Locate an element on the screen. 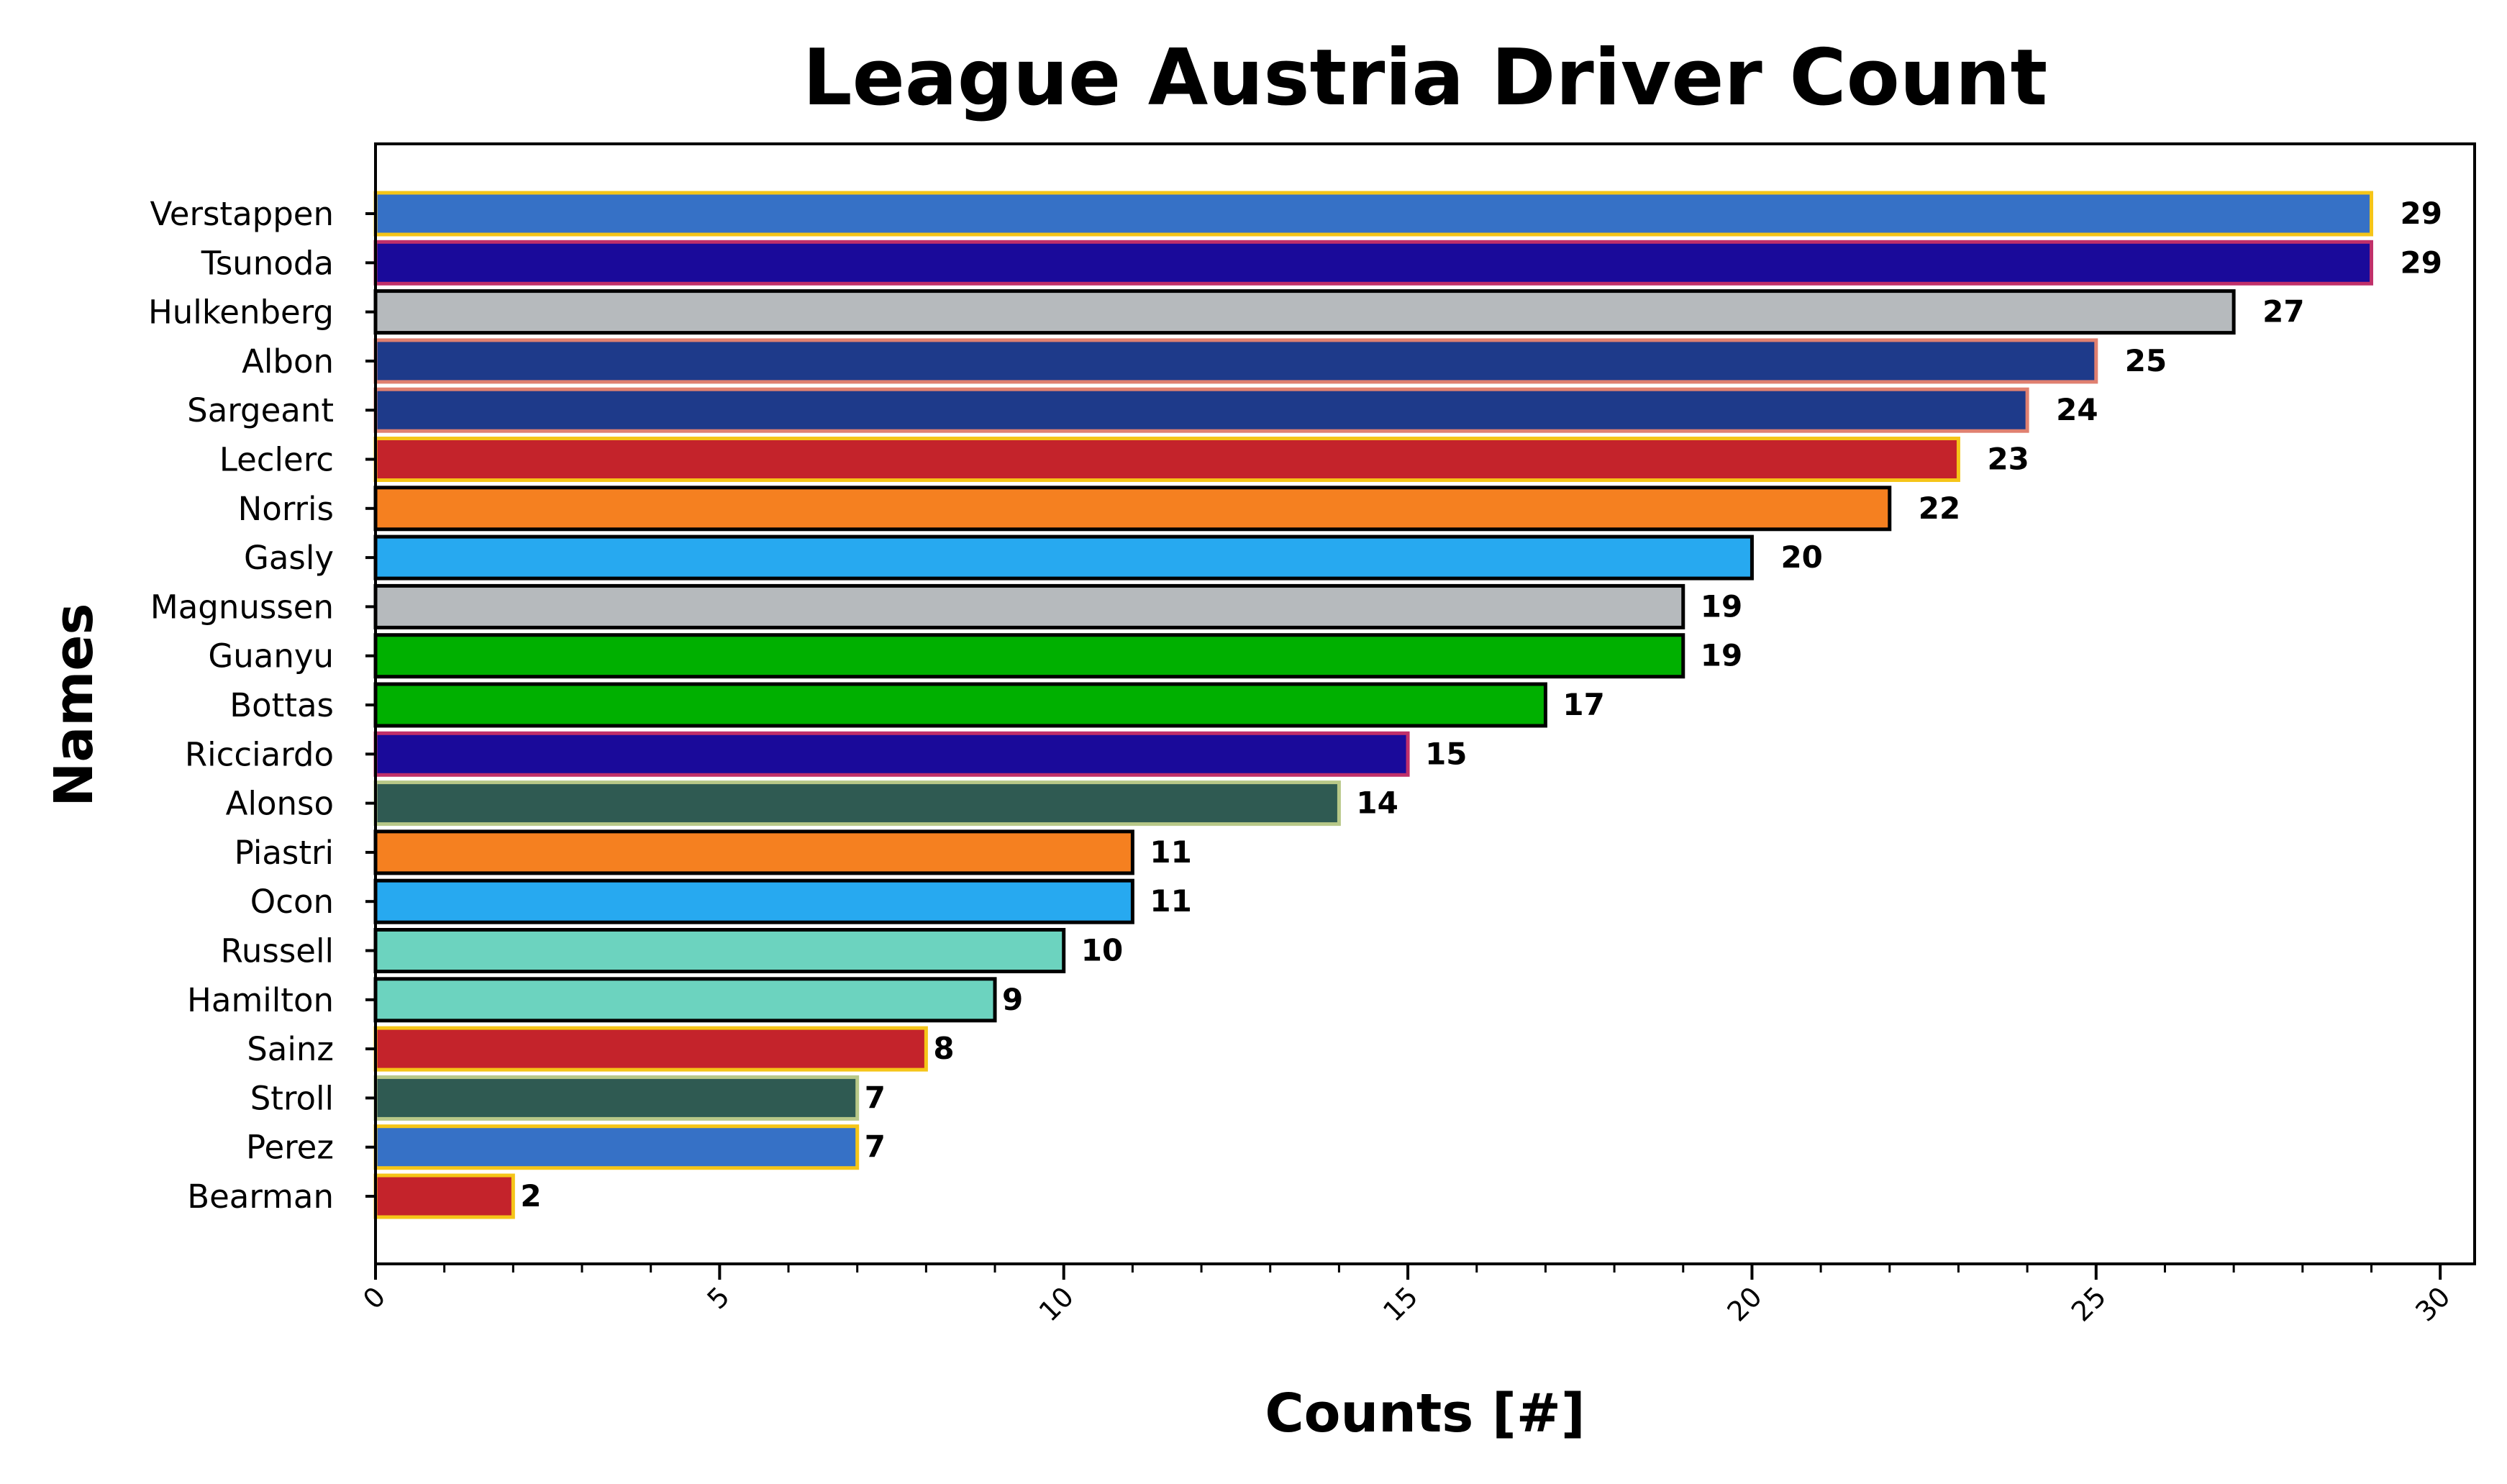 This screenshot has height=1484, width=2507. x-axis-ticks: 0 5 10 15 20 25 30 is located at coordinates (1407, 1296).